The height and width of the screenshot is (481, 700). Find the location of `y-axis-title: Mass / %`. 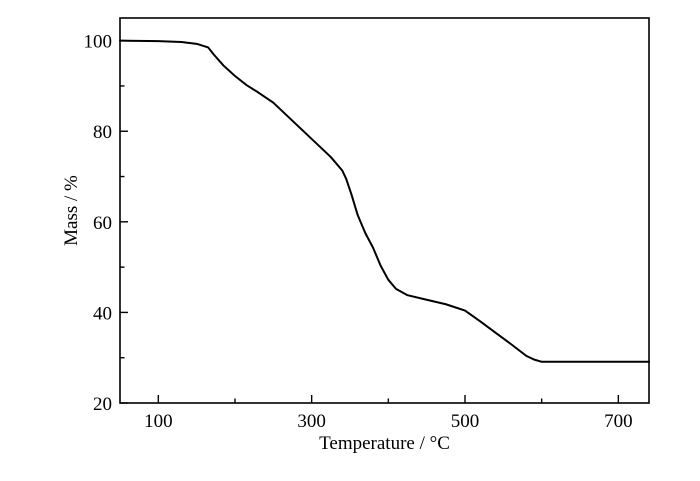

y-axis-title: Mass / % is located at coordinates (71, 210).